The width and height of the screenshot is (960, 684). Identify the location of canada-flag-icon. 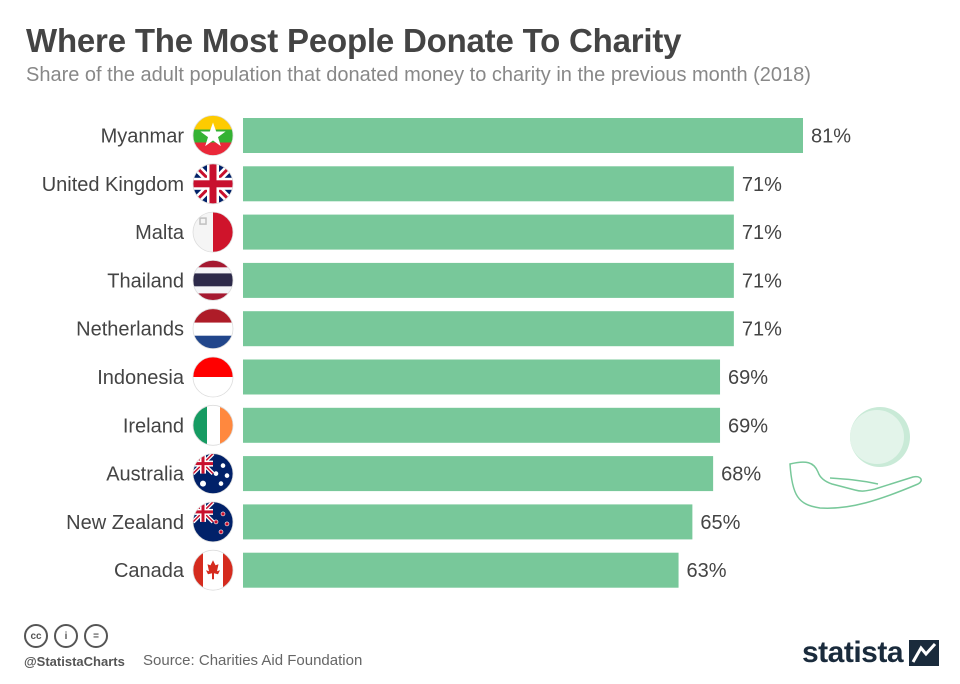
(213, 570).